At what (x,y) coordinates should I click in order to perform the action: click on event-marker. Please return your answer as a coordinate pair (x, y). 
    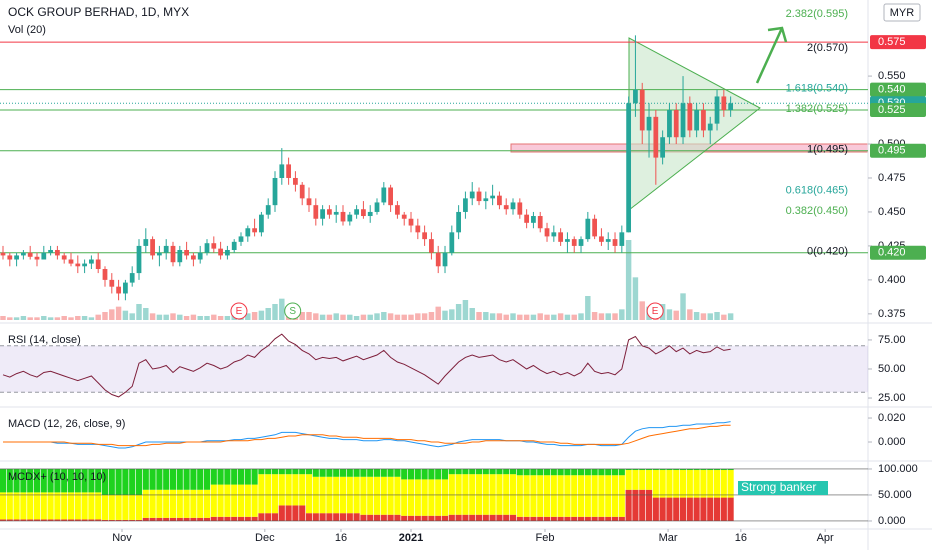
    Looking at the image, I should click on (293, 311).